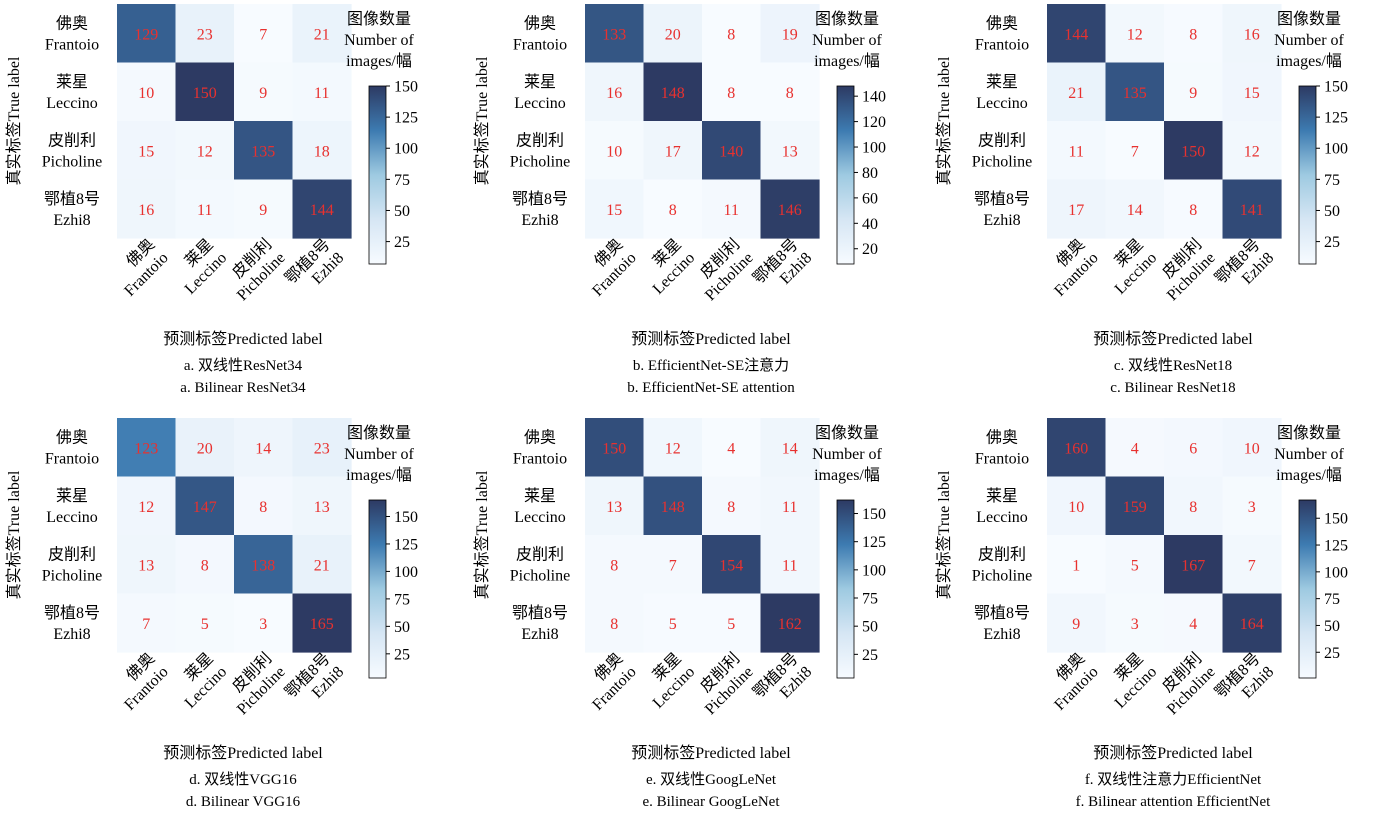 The width and height of the screenshot is (1384, 816). I want to click on row-label-en: Ezhi8, so click(1001, 220).